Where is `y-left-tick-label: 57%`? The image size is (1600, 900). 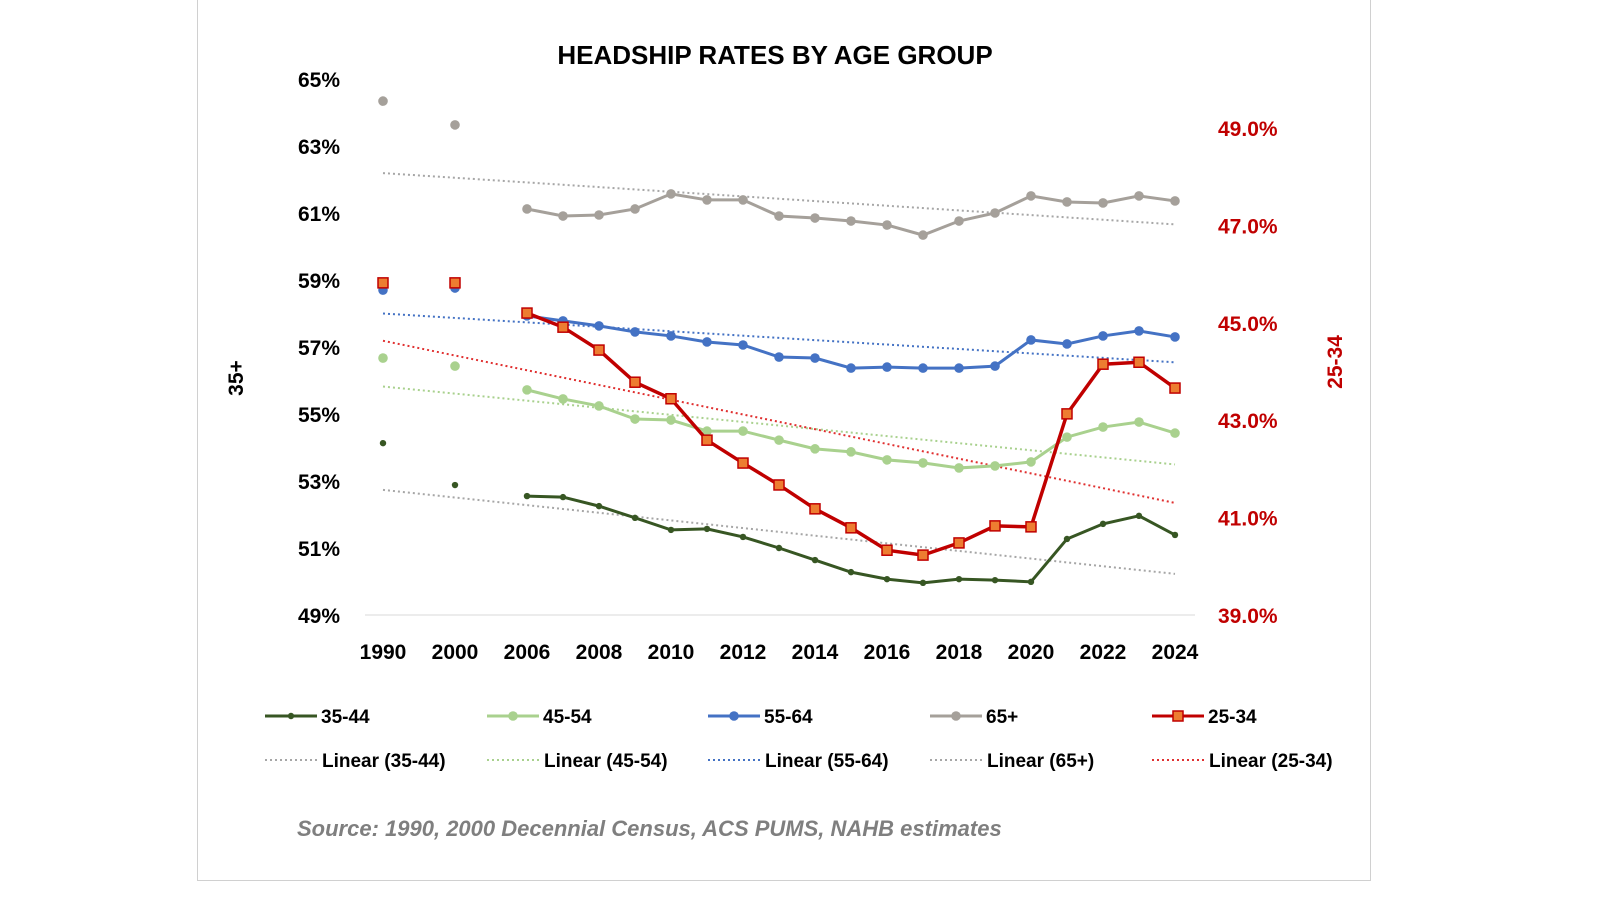 y-left-tick-label: 57% is located at coordinates (319, 348).